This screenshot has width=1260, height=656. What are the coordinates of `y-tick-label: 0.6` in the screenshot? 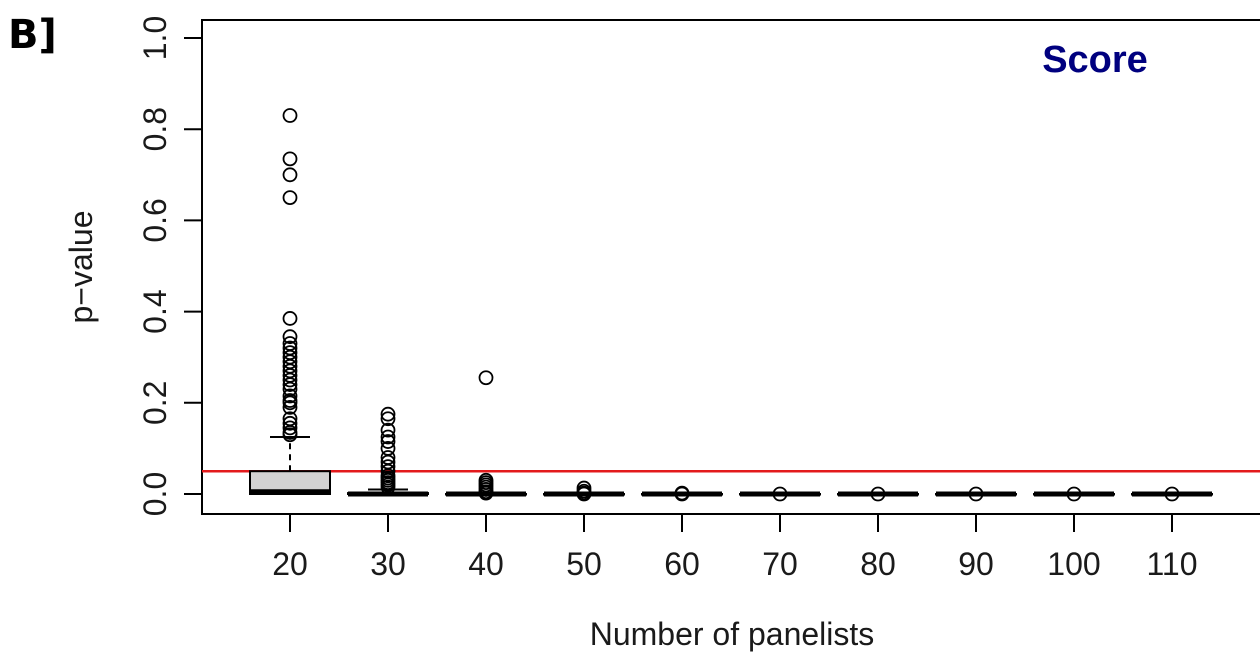 It's located at (155, 220).